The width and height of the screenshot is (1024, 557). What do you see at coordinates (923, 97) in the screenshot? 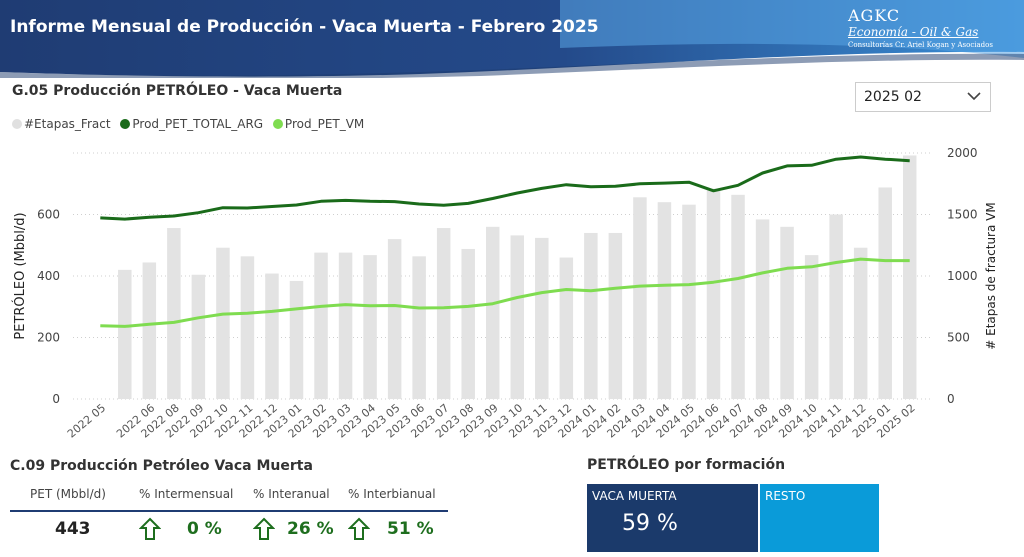
I see `period-dropdown: 2025 02` at bounding box center [923, 97].